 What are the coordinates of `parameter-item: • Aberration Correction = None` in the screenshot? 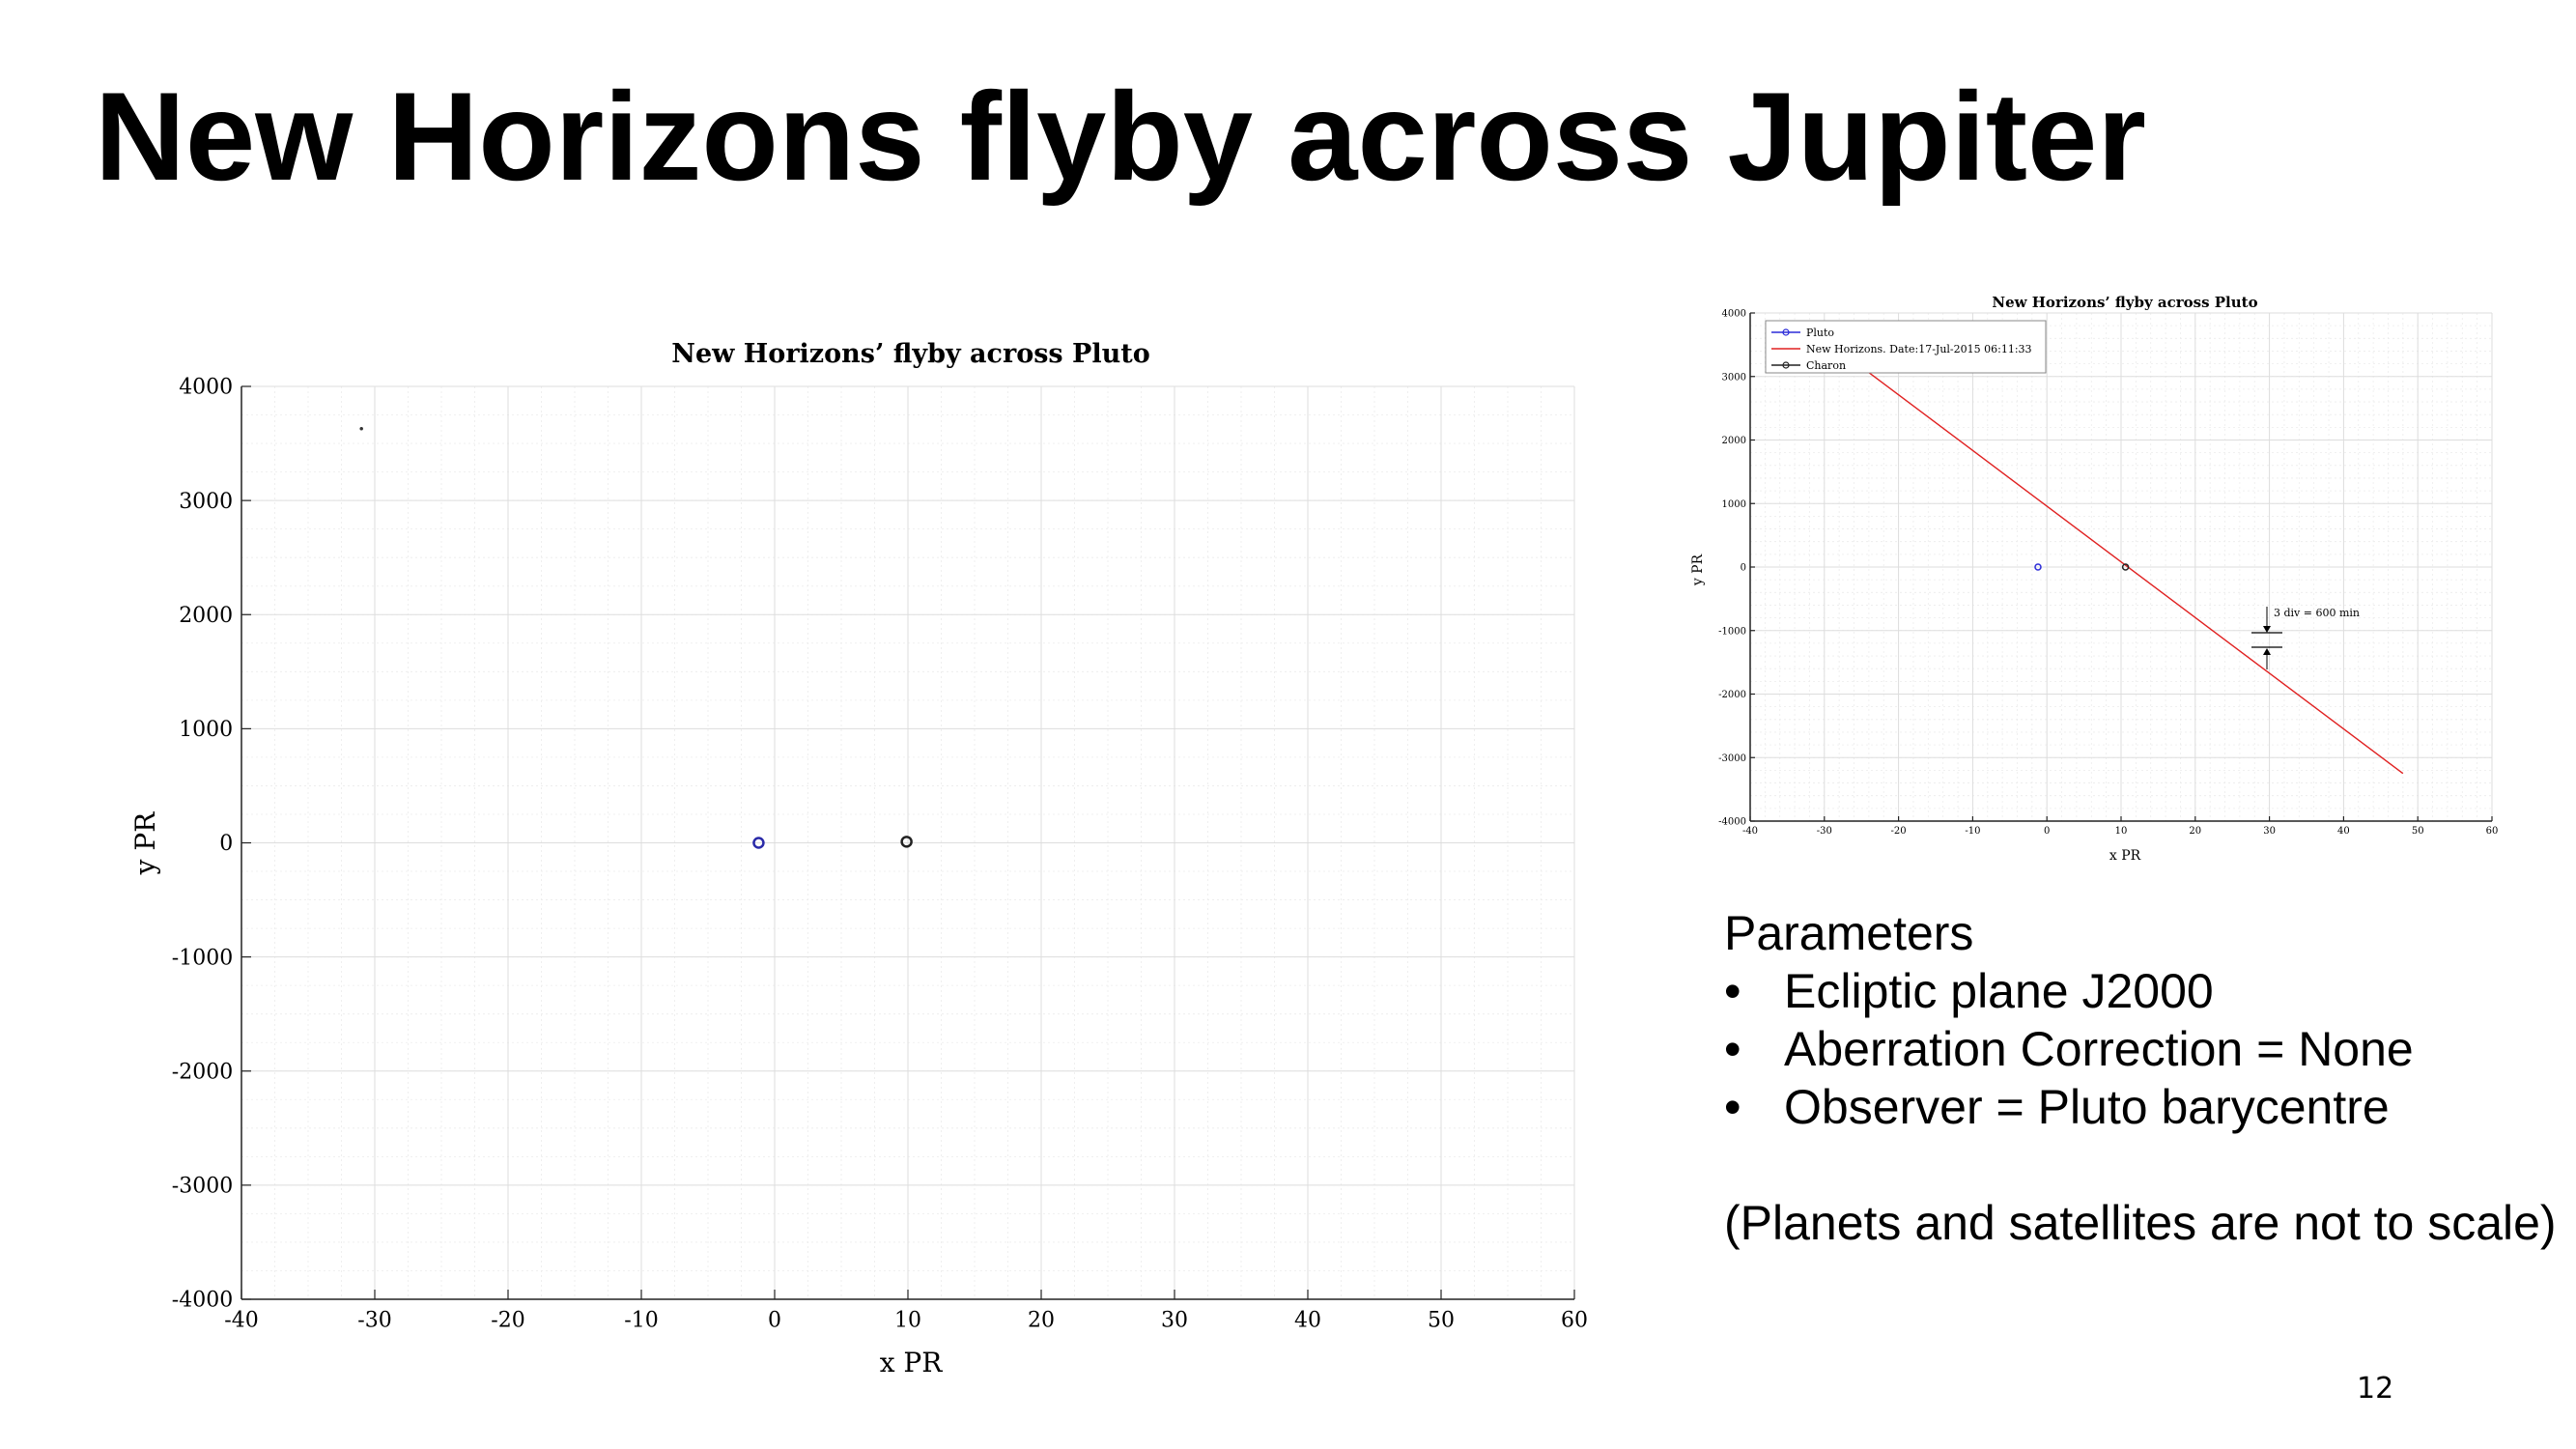 It's located at (2069, 1049).